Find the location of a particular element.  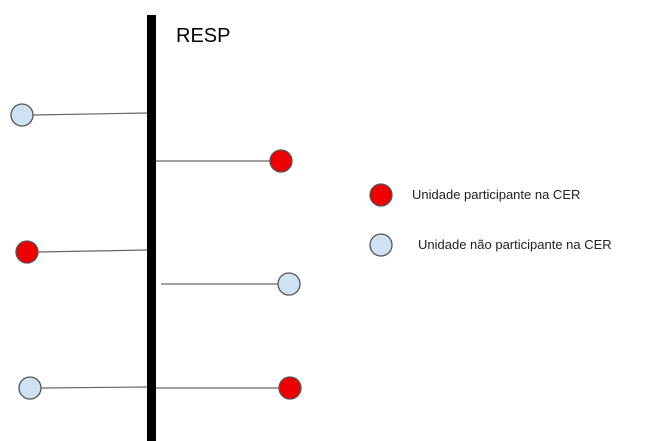

resp-label: RESP is located at coordinates (203, 36).